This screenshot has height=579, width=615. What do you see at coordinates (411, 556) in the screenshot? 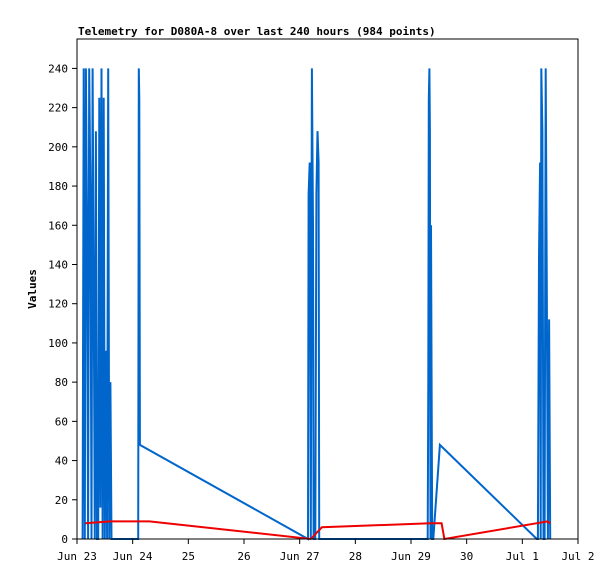
I see `x-tick-label: Jun 29` at bounding box center [411, 556].